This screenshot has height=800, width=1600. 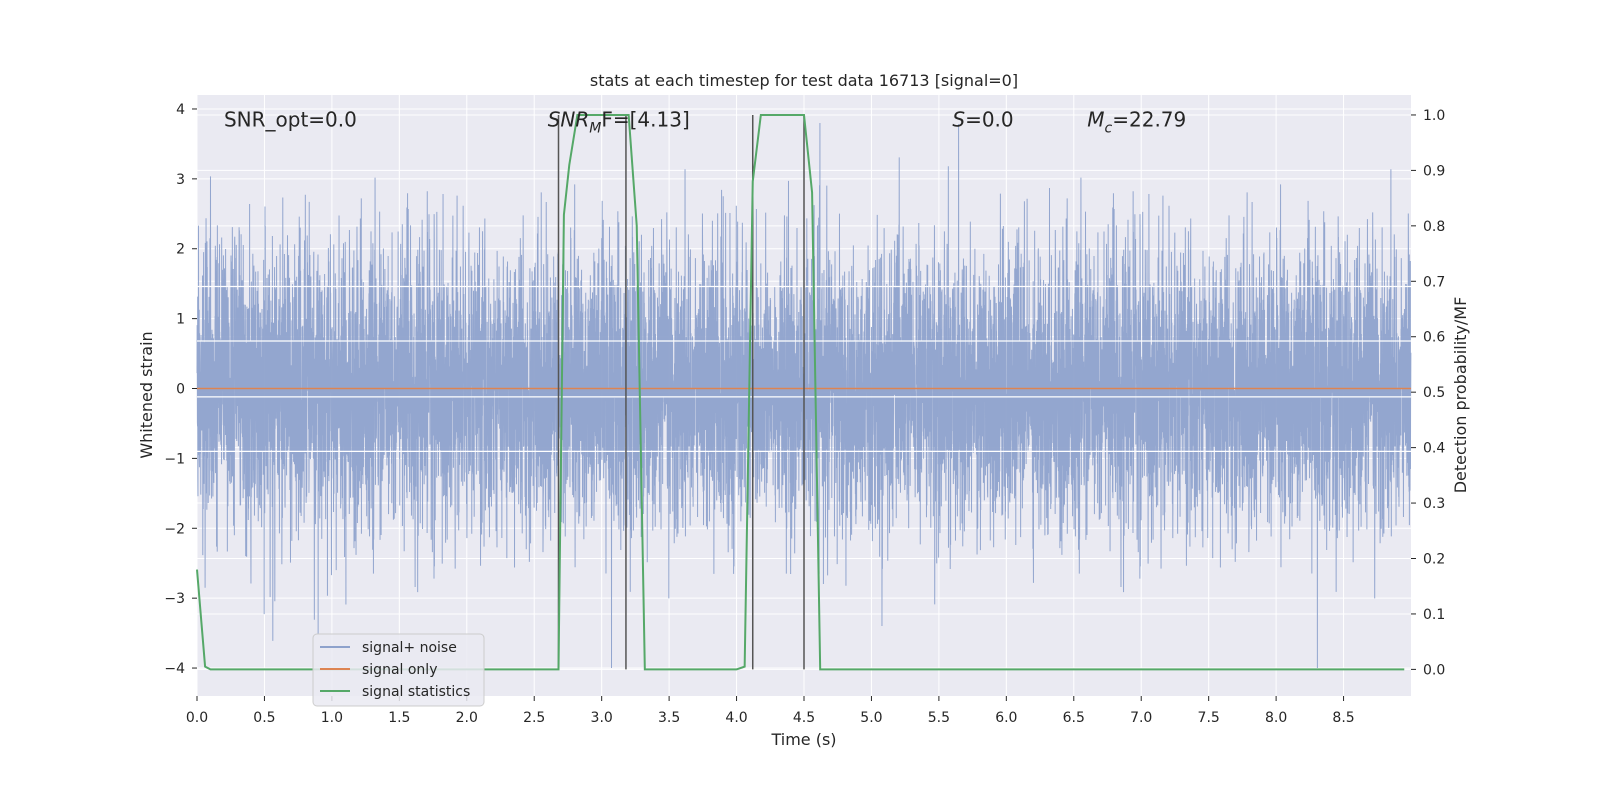 I want to click on annotation-snr-mf-sub: M, so click(x=595, y=128).